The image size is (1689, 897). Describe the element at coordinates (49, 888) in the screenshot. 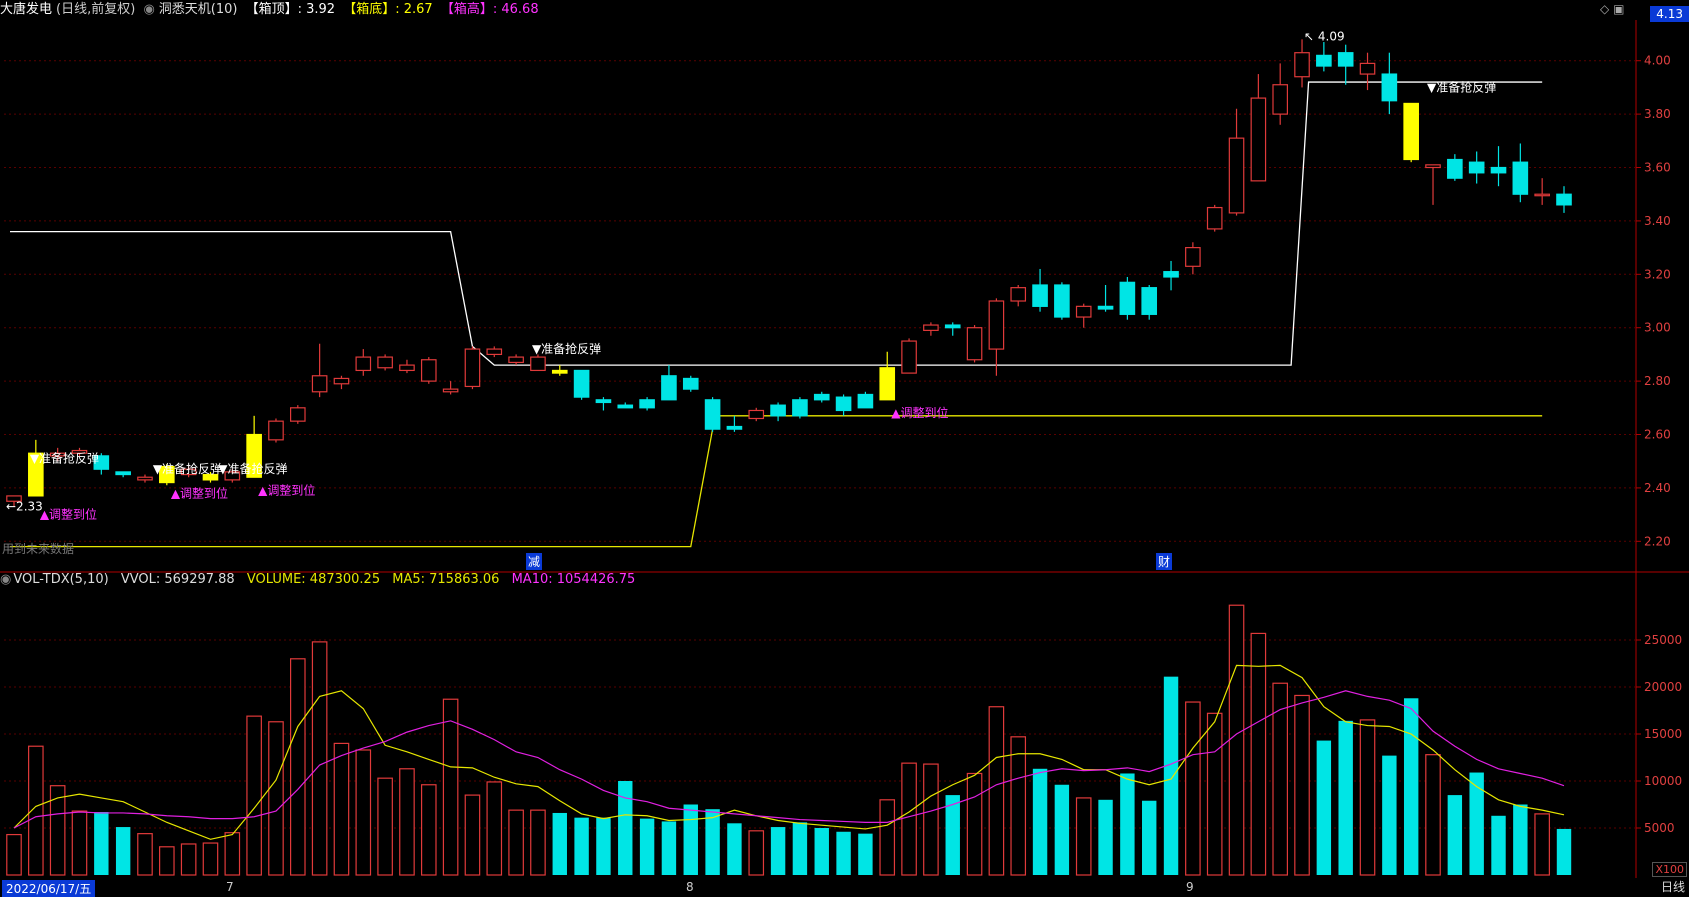

I see `cursor-date: 2022/06/17/五` at that location.